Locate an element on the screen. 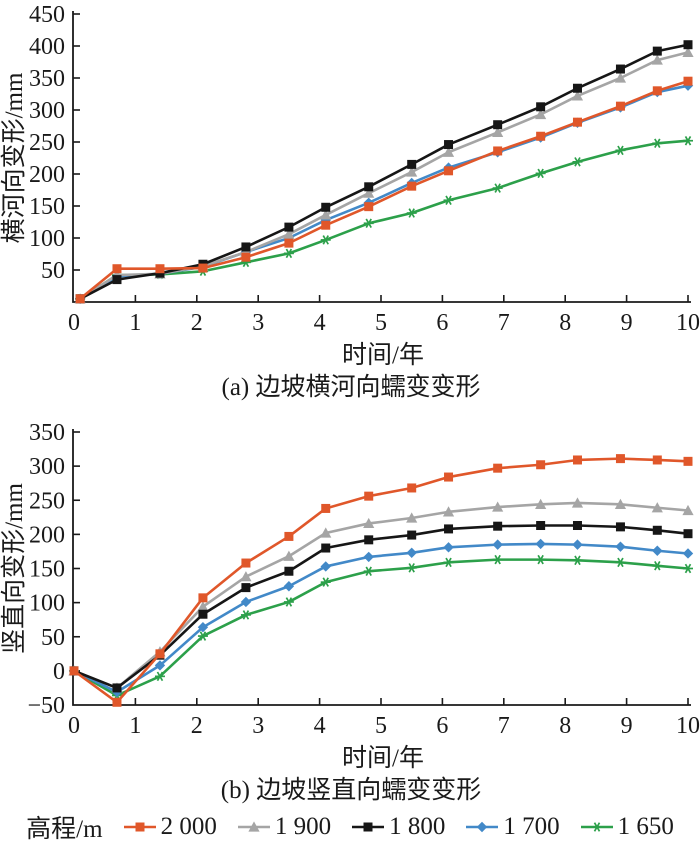 This screenshot has height=849, width=700. y-tick-label: 400 is located at coordinates (47, 47).